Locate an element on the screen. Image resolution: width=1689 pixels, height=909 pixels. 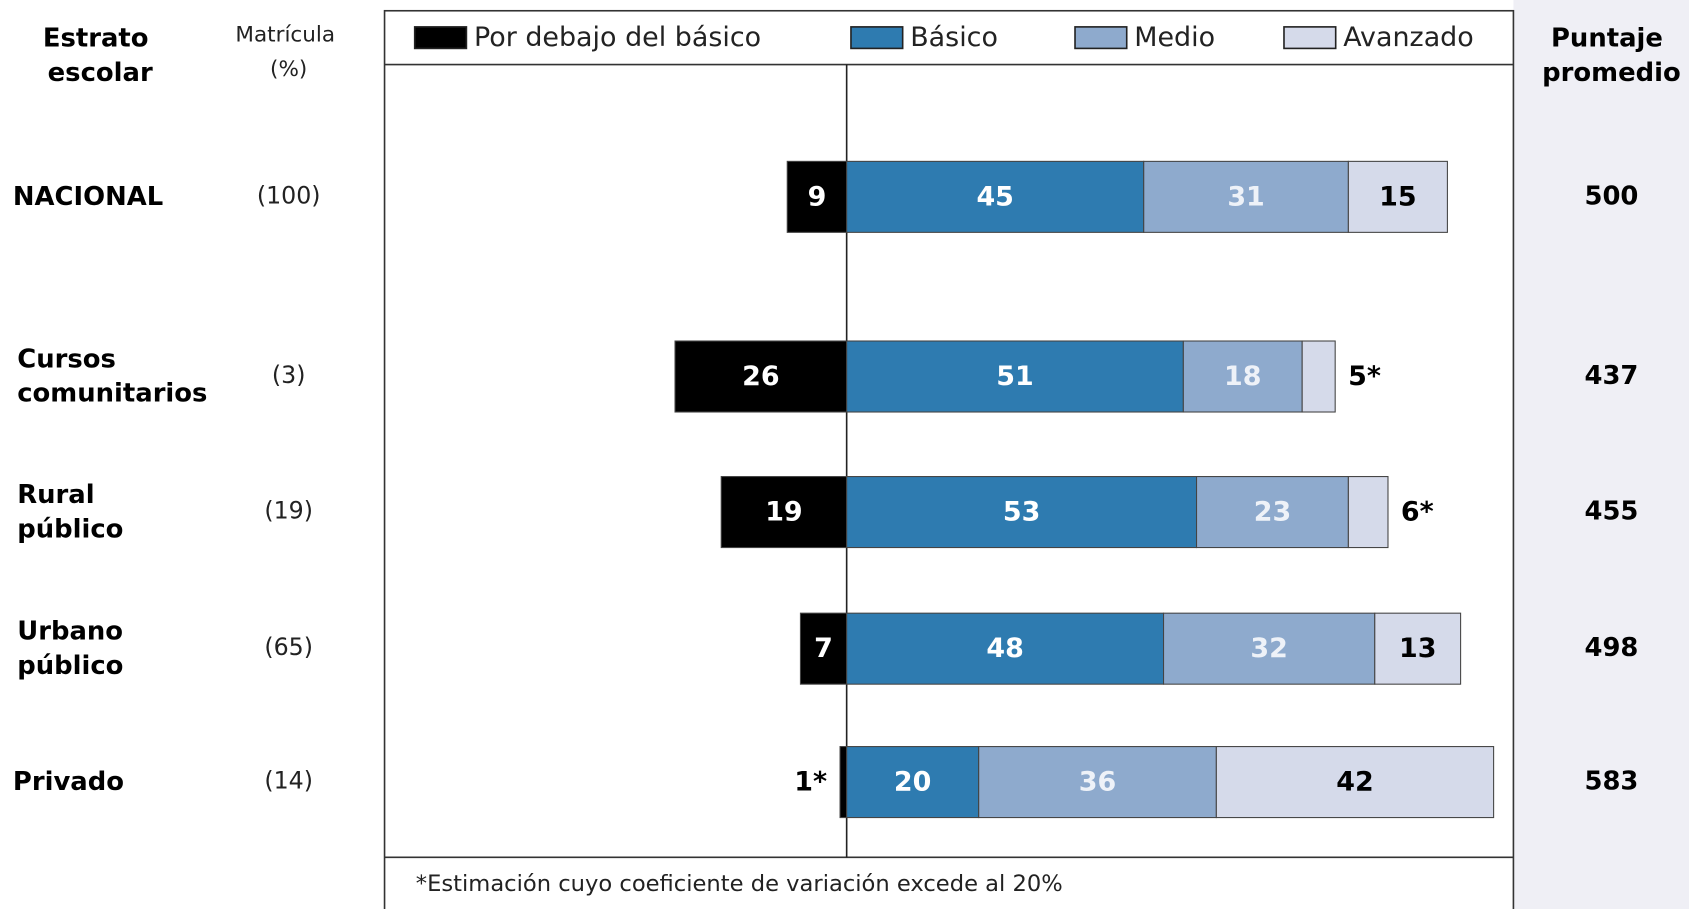
data-label: 51 is located at coordinates (1014, 376).